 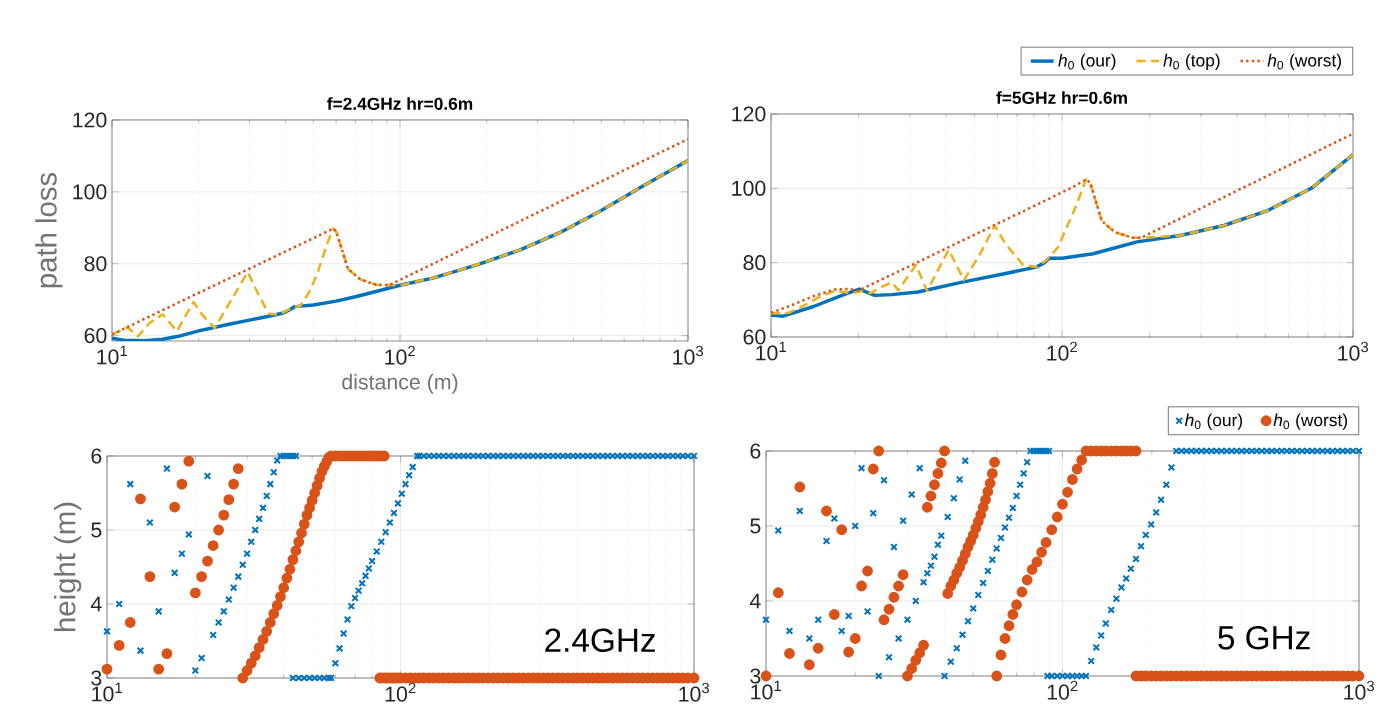 What do you see at coordinates (67, 566) in the screenshot?
I see `y-axis-title: height (m)` at bounding box center [67, 566].